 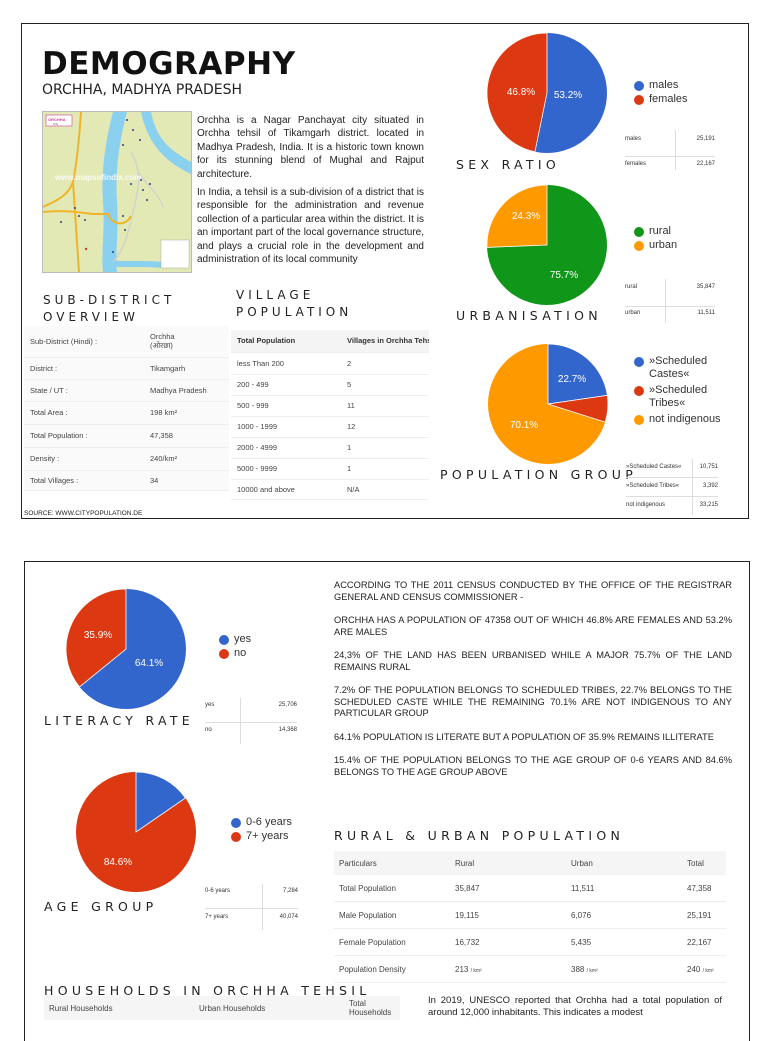 What do you see at coordinates (286, 427) in the screenshot?
I see `cell: 1000 - 1999` at bounding box center [286, 427].